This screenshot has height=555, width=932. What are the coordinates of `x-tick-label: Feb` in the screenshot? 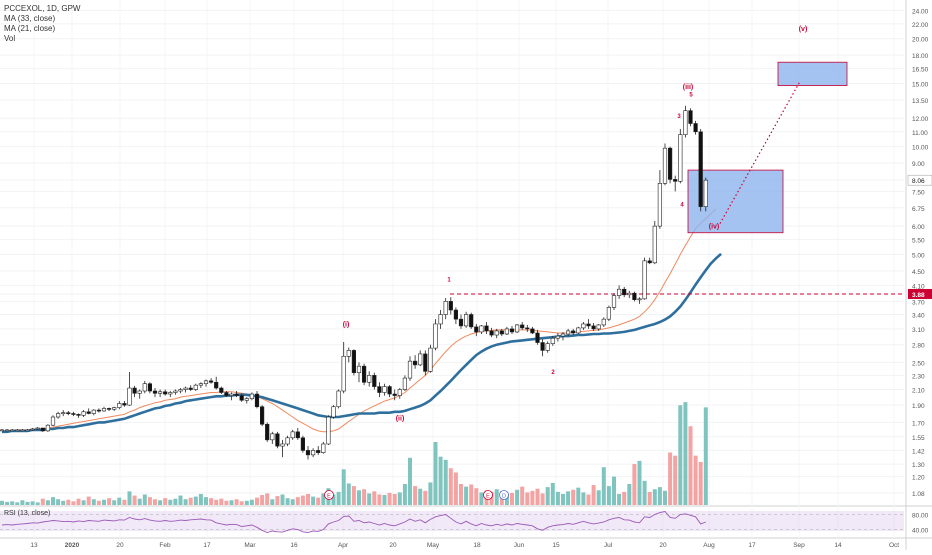 It's located at (165, 545).